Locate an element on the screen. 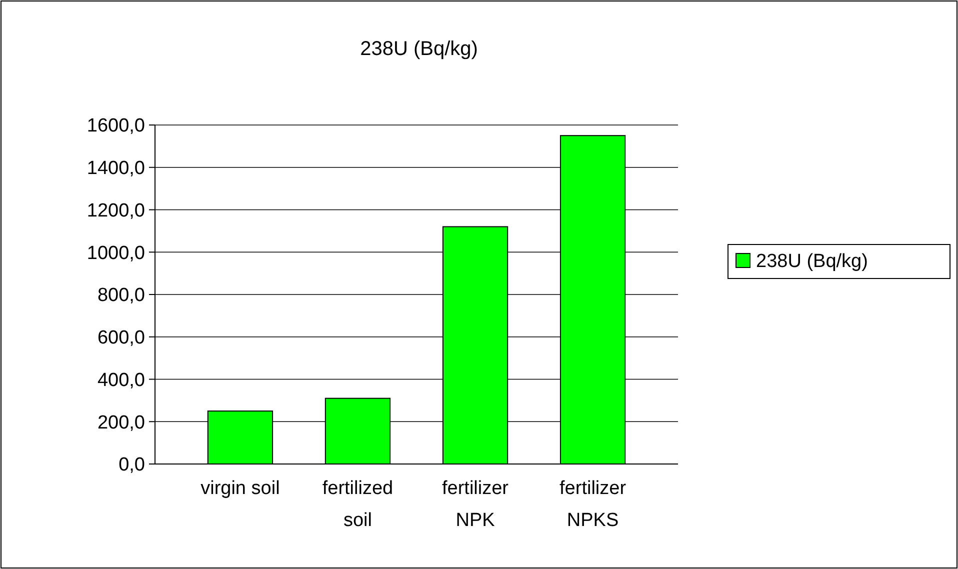 The image size is (958, 569). y-tick-label: 0,0 is located at coordinates (131, 465).